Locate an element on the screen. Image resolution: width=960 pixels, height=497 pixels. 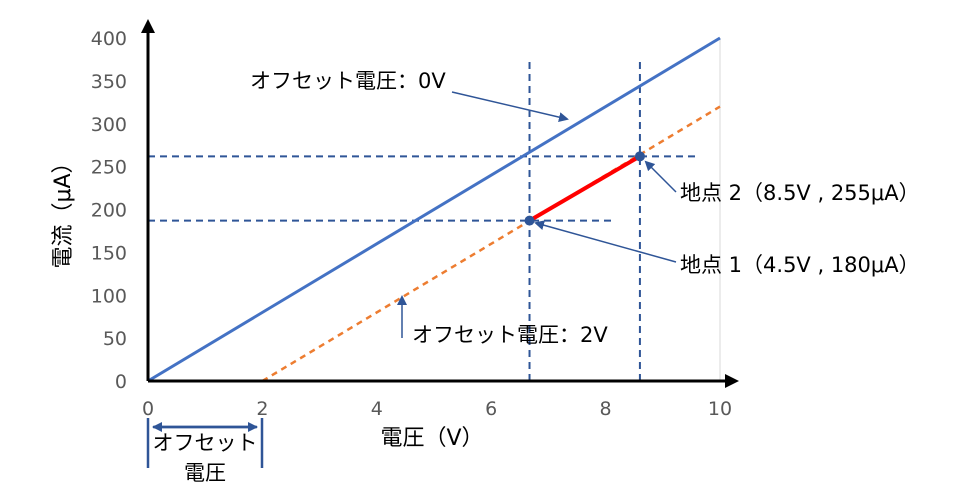
annotation-offset-2v: オフセット電圧：2V is located at coordinates (510, 335).